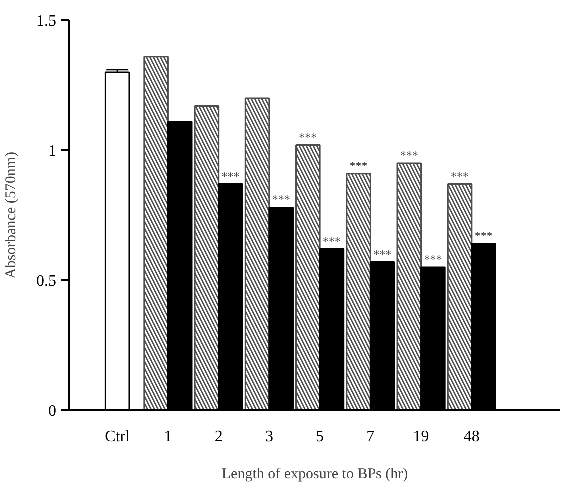  I want to click on x-axis-title: Length of exposure to BPs (hr), so click(315, 474).